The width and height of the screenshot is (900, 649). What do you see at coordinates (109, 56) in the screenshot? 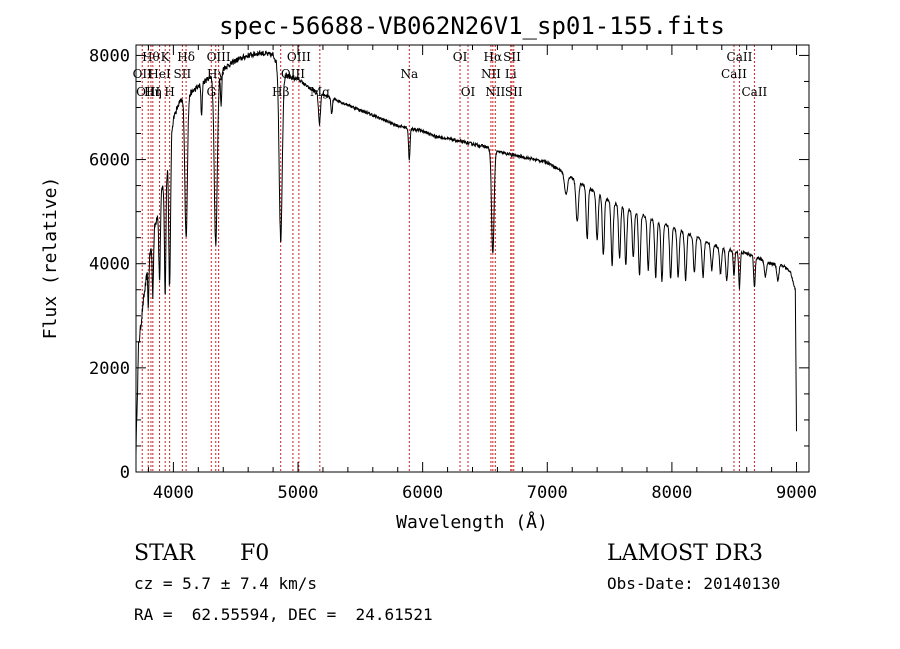
I see `y-tick-label: 8000` at bounding box center [109, 56].